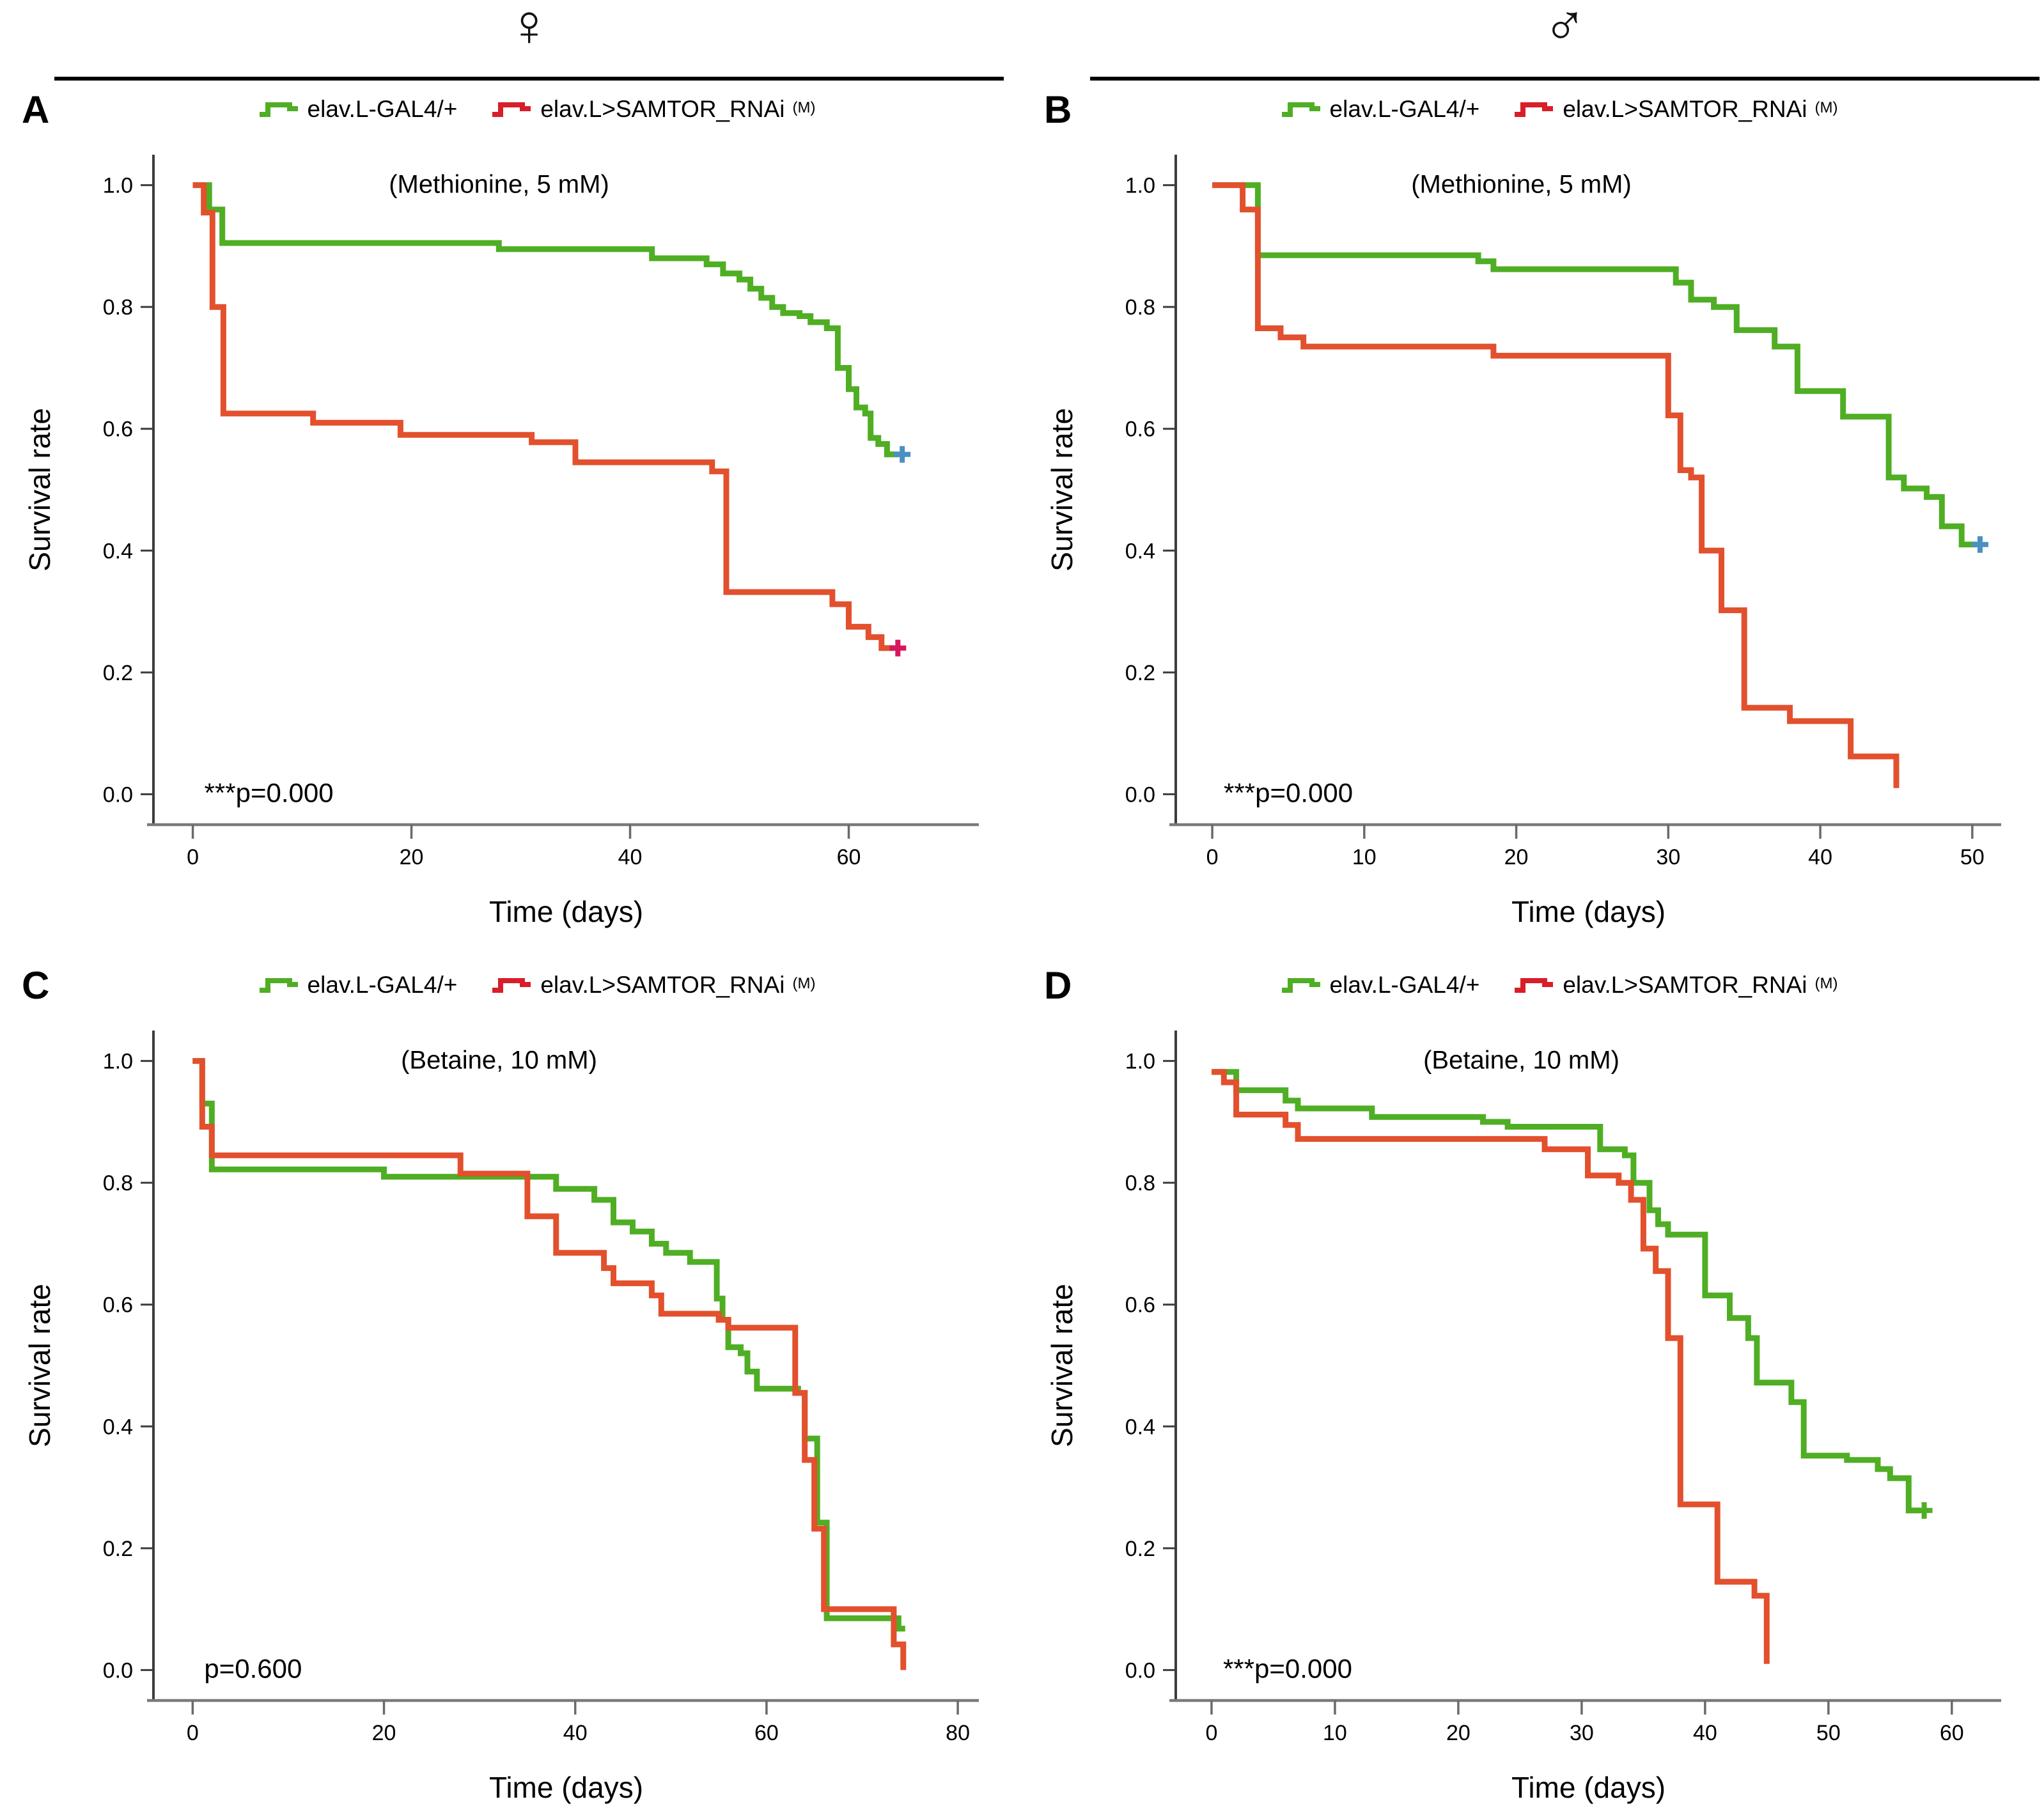  Describe the element at coordinates (1565, 79) in the screenshot. I see `male-header-rule` at that location.